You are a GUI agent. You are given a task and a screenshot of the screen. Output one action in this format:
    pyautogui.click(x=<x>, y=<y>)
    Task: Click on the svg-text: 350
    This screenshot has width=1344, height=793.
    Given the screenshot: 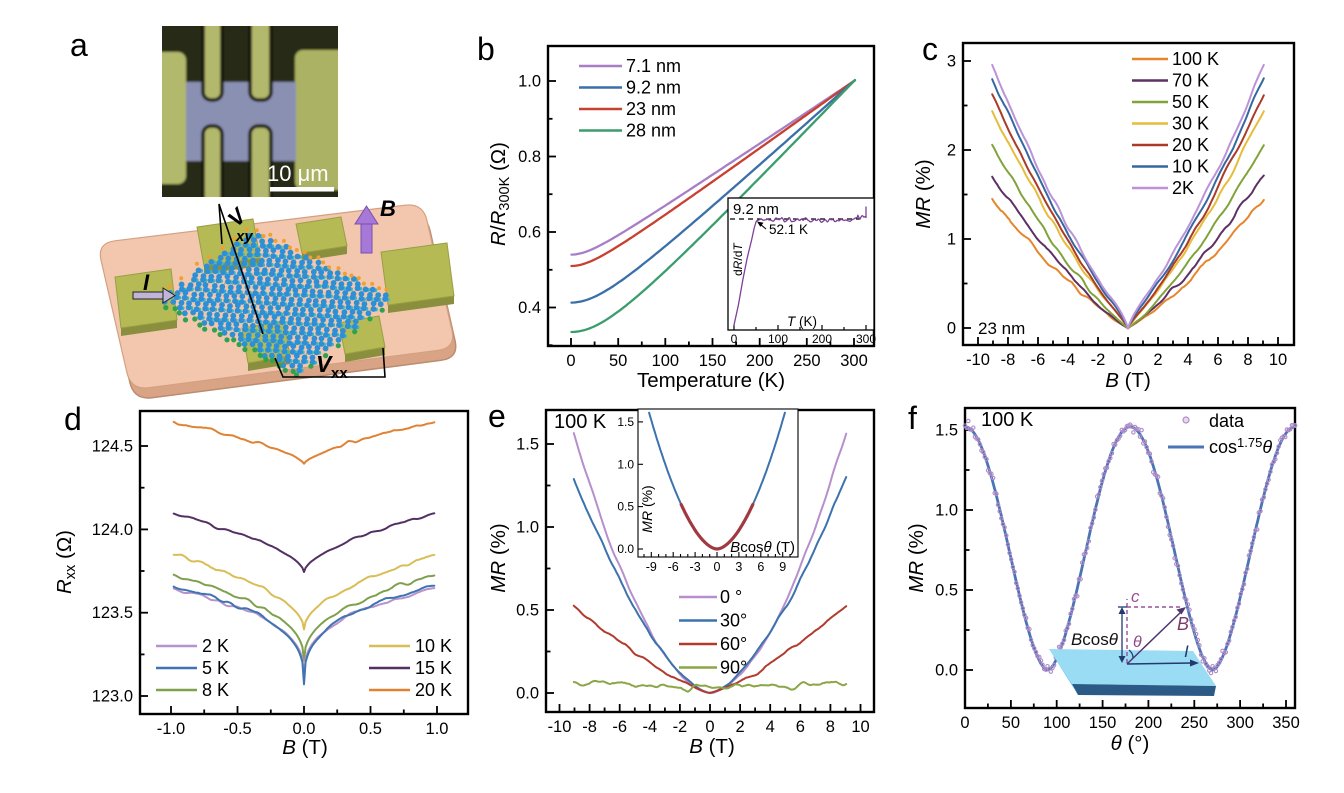 What is the action you would take?
    pyautogui.click(x=1286, y=723)
    